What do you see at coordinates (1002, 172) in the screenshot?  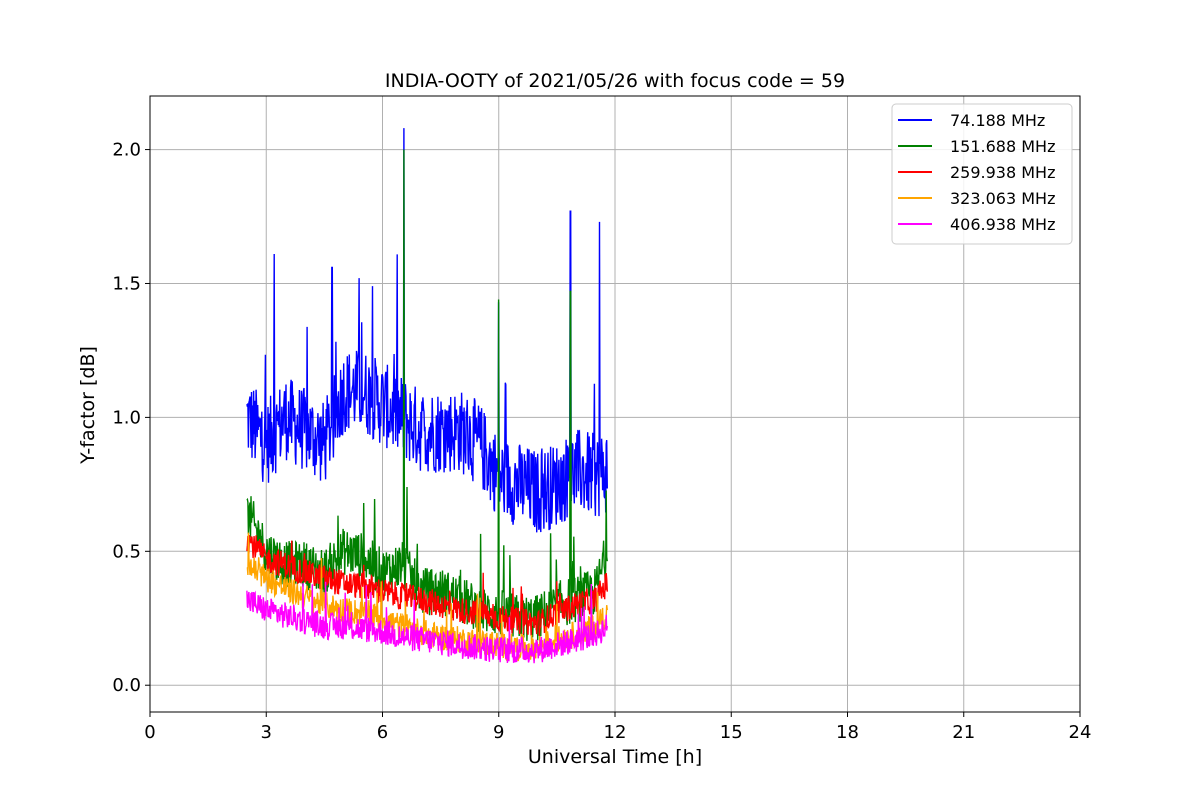 I see `legend-label: 259.938 MHz` at bounding box center [1002, 172].